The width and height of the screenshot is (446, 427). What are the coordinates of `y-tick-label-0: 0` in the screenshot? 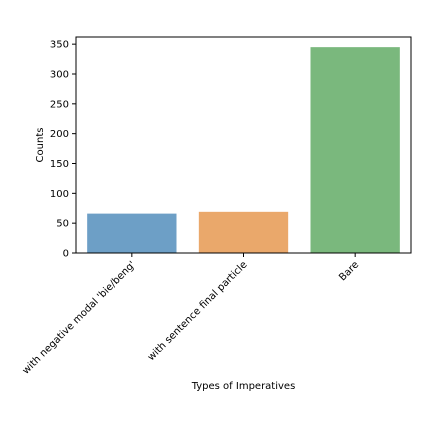 It's located at (66, 254).